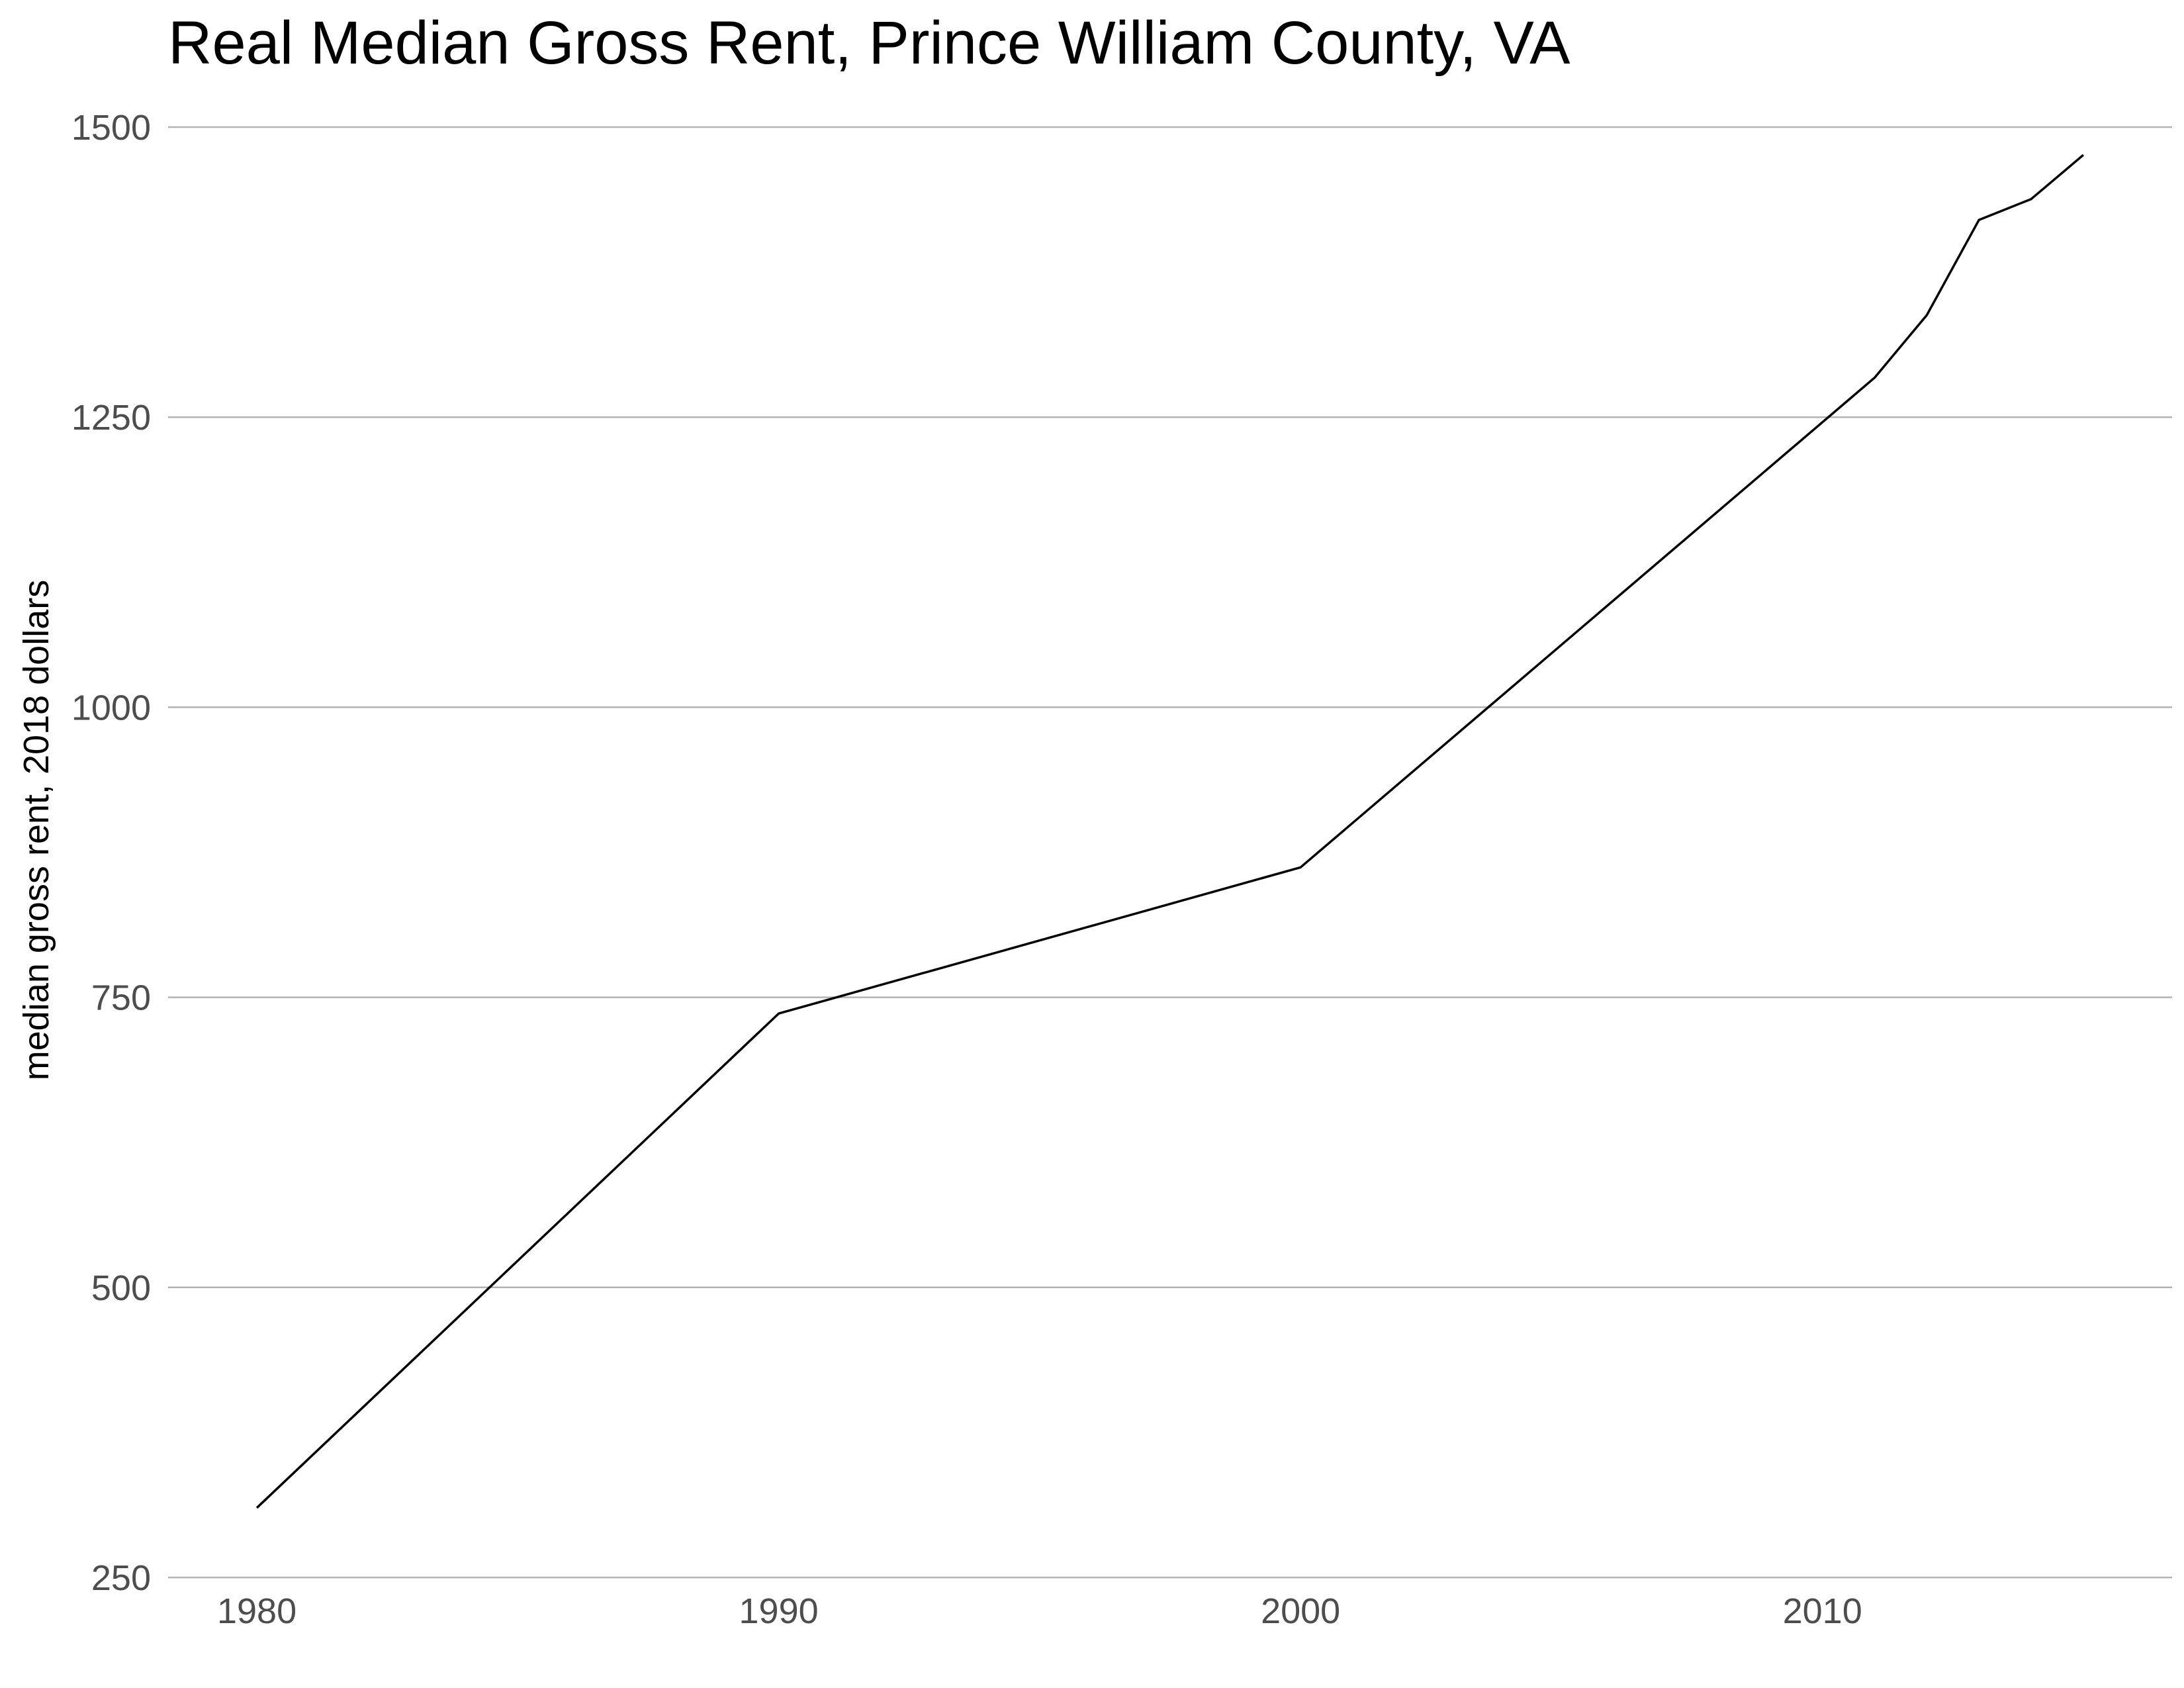 Image resolution: width=2184 pixels, height=1688 pixels. I want to click on x-axis-ticks: 1980 1990 2000 2010, so click(1039, 1611).